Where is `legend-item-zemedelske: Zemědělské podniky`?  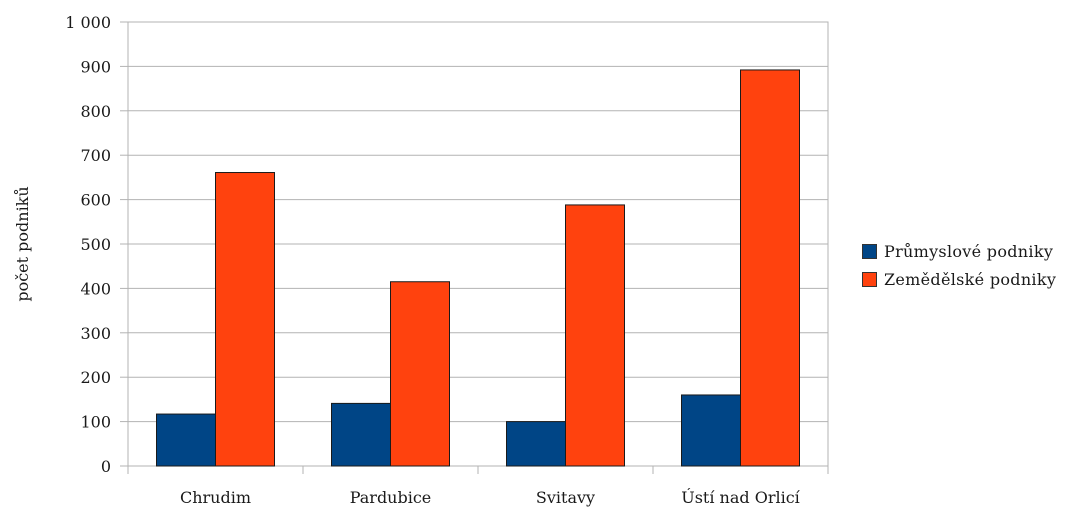
legend-item-zemedelske: Zemědělské podniky is located at coordinates (959, 279).